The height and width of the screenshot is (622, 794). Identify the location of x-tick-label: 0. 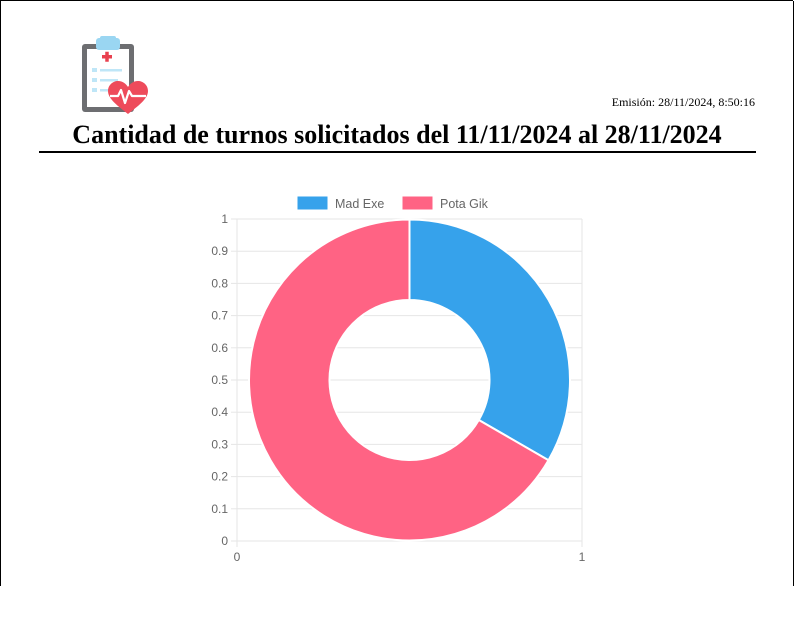
(237, 557).